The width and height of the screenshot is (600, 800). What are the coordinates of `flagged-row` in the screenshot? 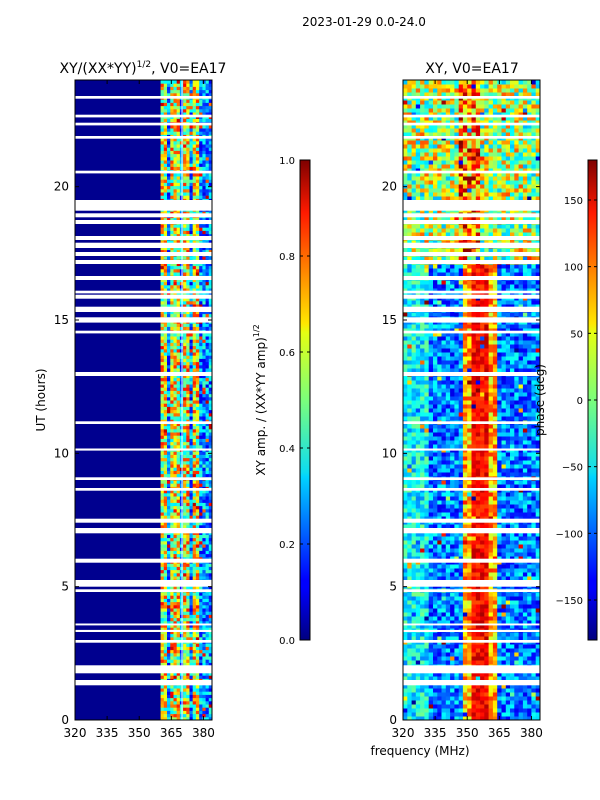 It's located at (143, 683).